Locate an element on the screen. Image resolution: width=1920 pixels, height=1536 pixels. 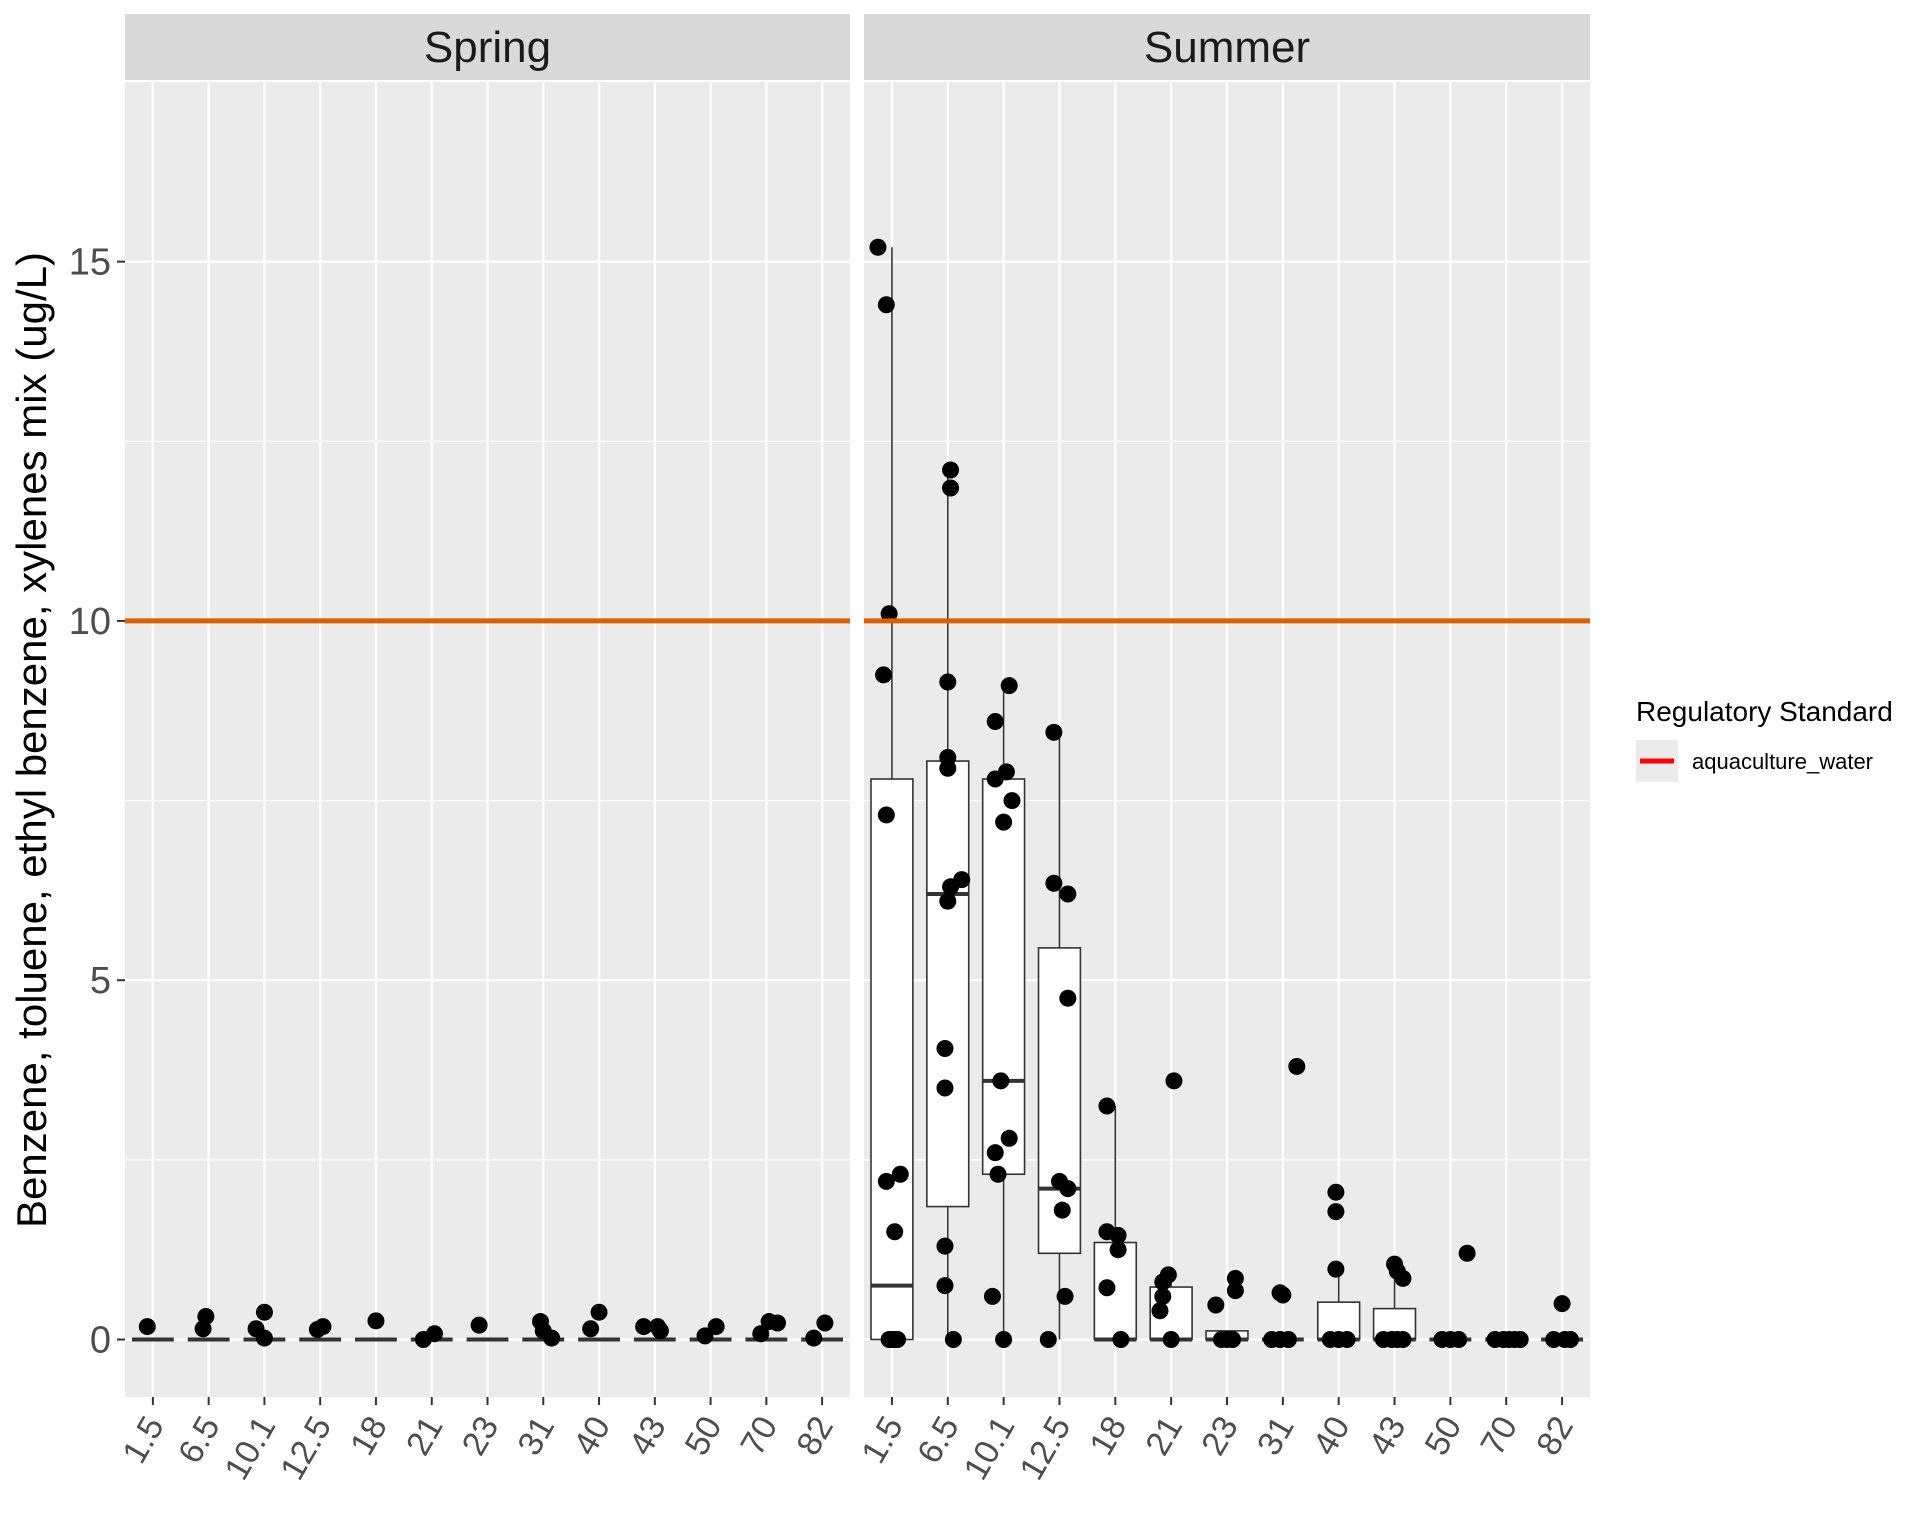
facet-strip-label: Summer is located at coordinates (1227, 47).